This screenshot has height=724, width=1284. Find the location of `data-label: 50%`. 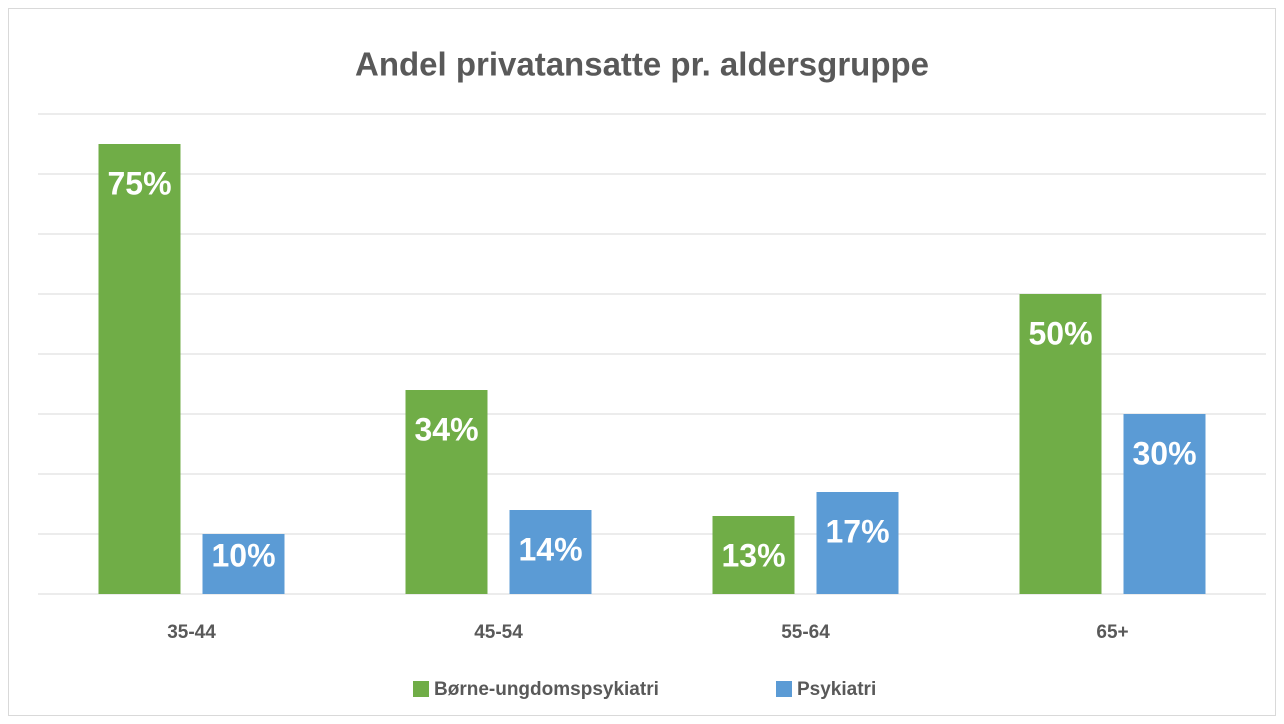

data-label: 50% is located at coordinates (1060, 333).